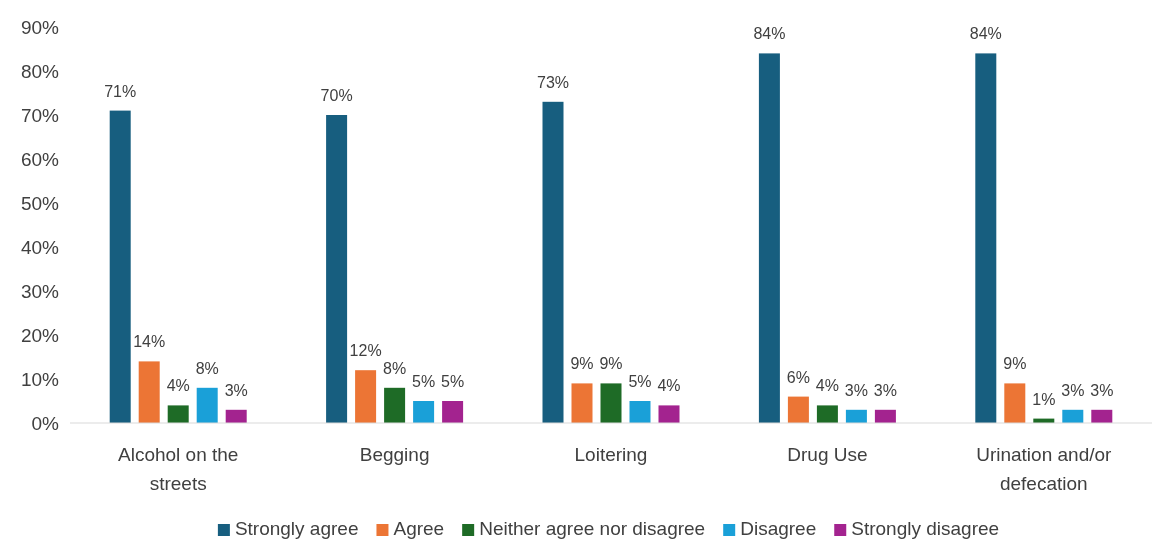 This screenshot has width=1157, height=545. Describe the element at coordinates (365, 351) in the screenshot. I see `text: 12%` at that location.